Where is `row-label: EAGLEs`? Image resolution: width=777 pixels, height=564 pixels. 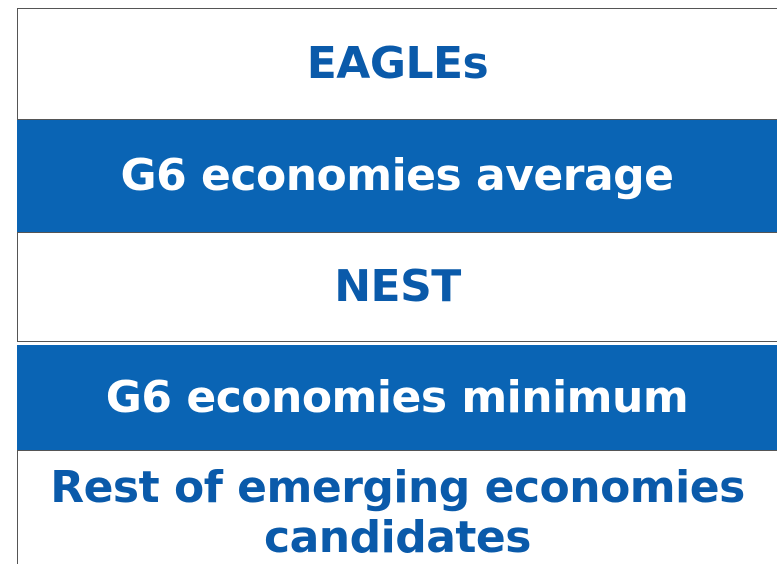
row-label: EAGLEs is located at coordinates (397, 63).